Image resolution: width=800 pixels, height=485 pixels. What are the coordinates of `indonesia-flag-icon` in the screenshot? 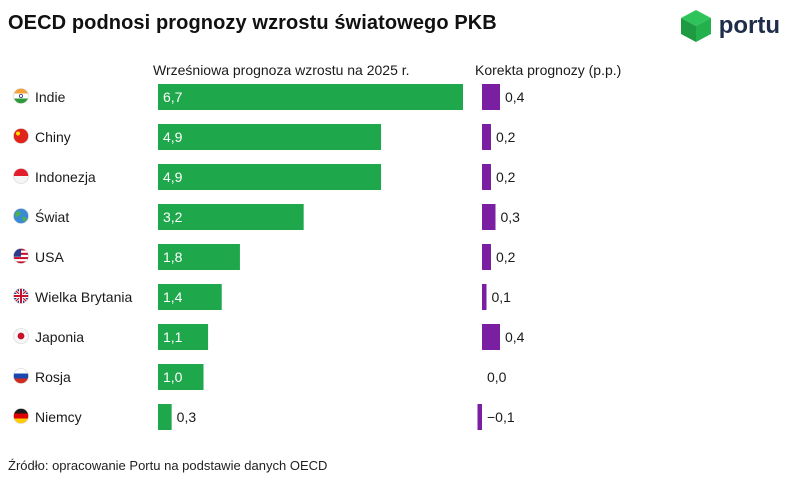 It's located at (21, 176).